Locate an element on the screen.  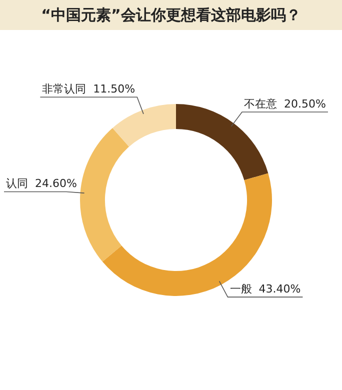
slice-label: 不在意 20.50% is located at coordinates (285, 103).